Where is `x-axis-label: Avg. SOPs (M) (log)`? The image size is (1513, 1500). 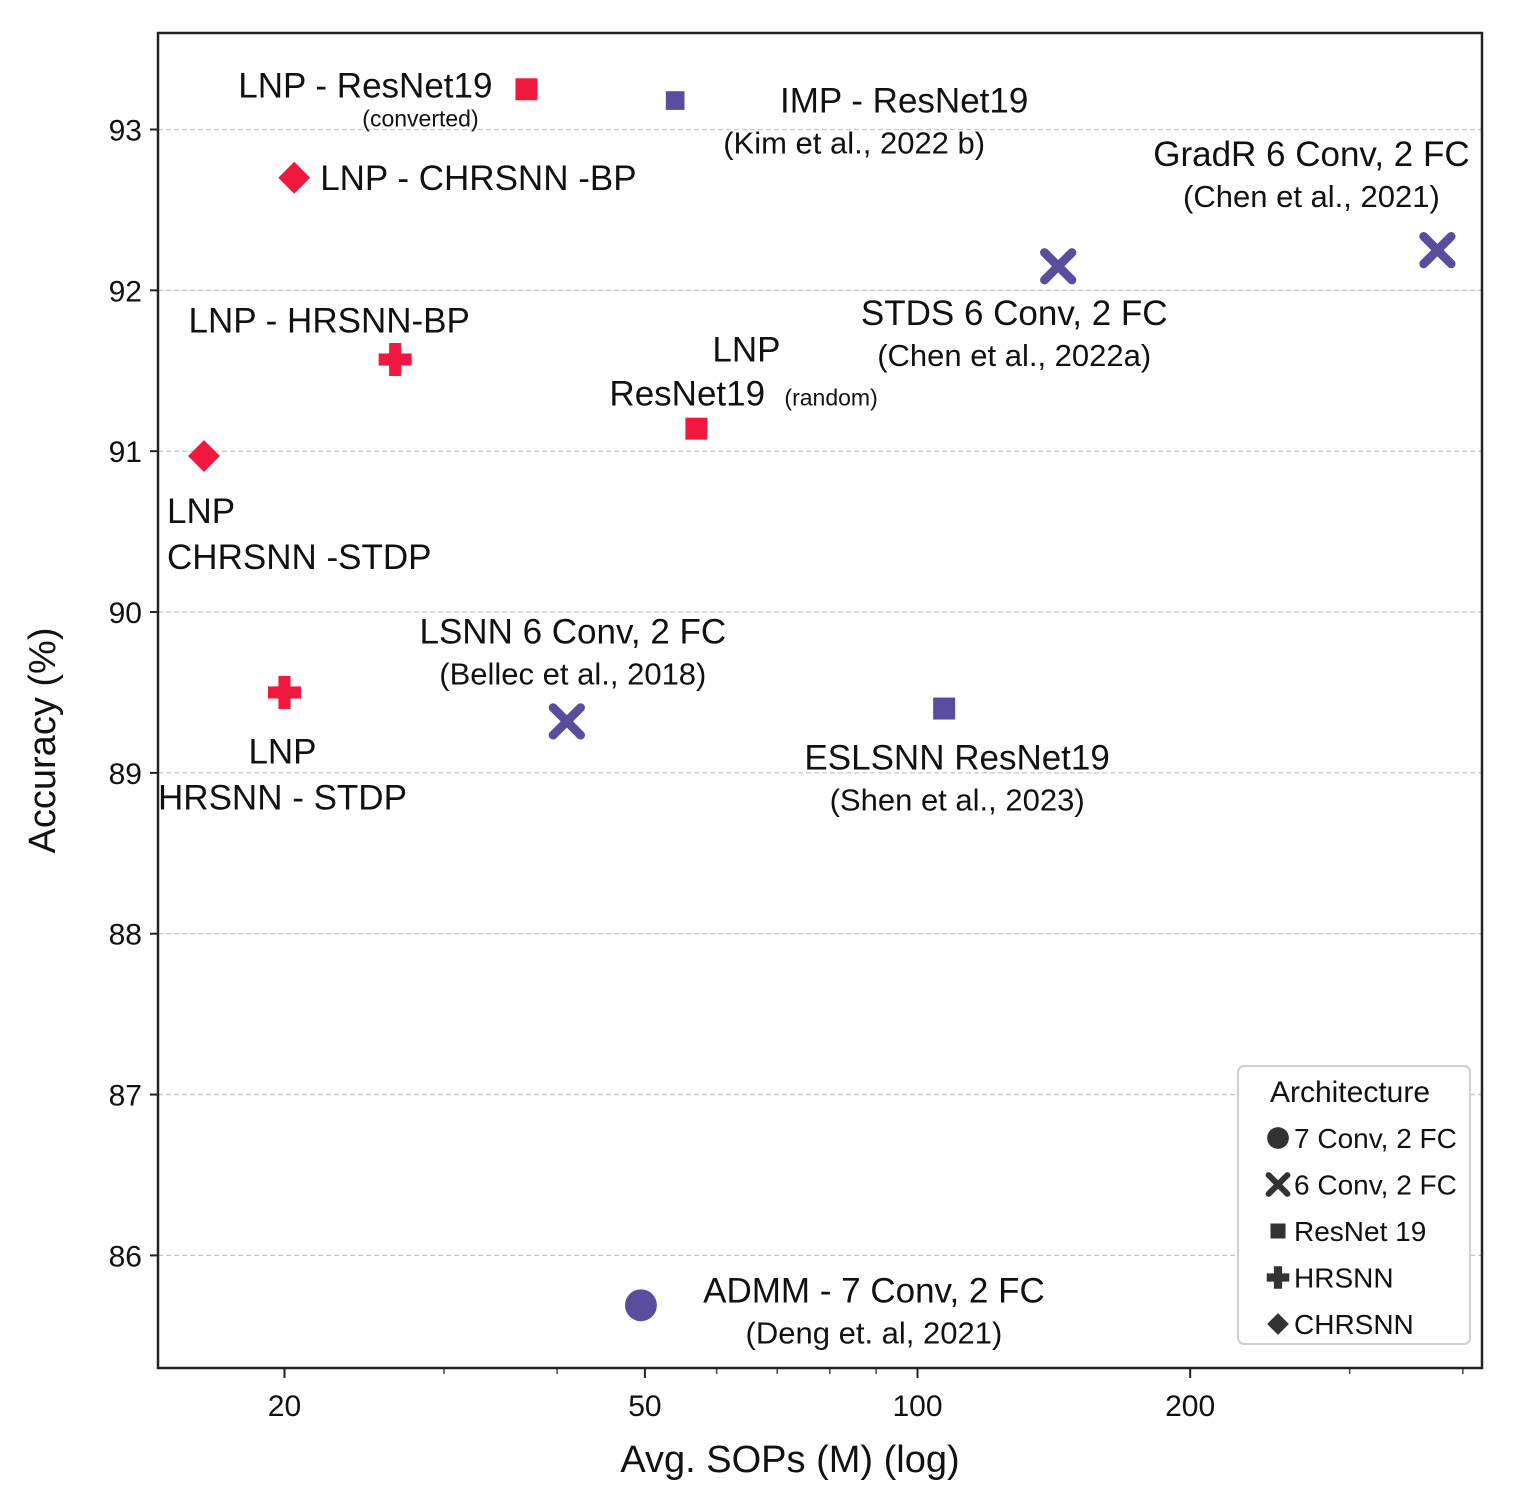 x-axis-label: Avg. SOPs (M) (log) is located at coordinates (789, 1460).